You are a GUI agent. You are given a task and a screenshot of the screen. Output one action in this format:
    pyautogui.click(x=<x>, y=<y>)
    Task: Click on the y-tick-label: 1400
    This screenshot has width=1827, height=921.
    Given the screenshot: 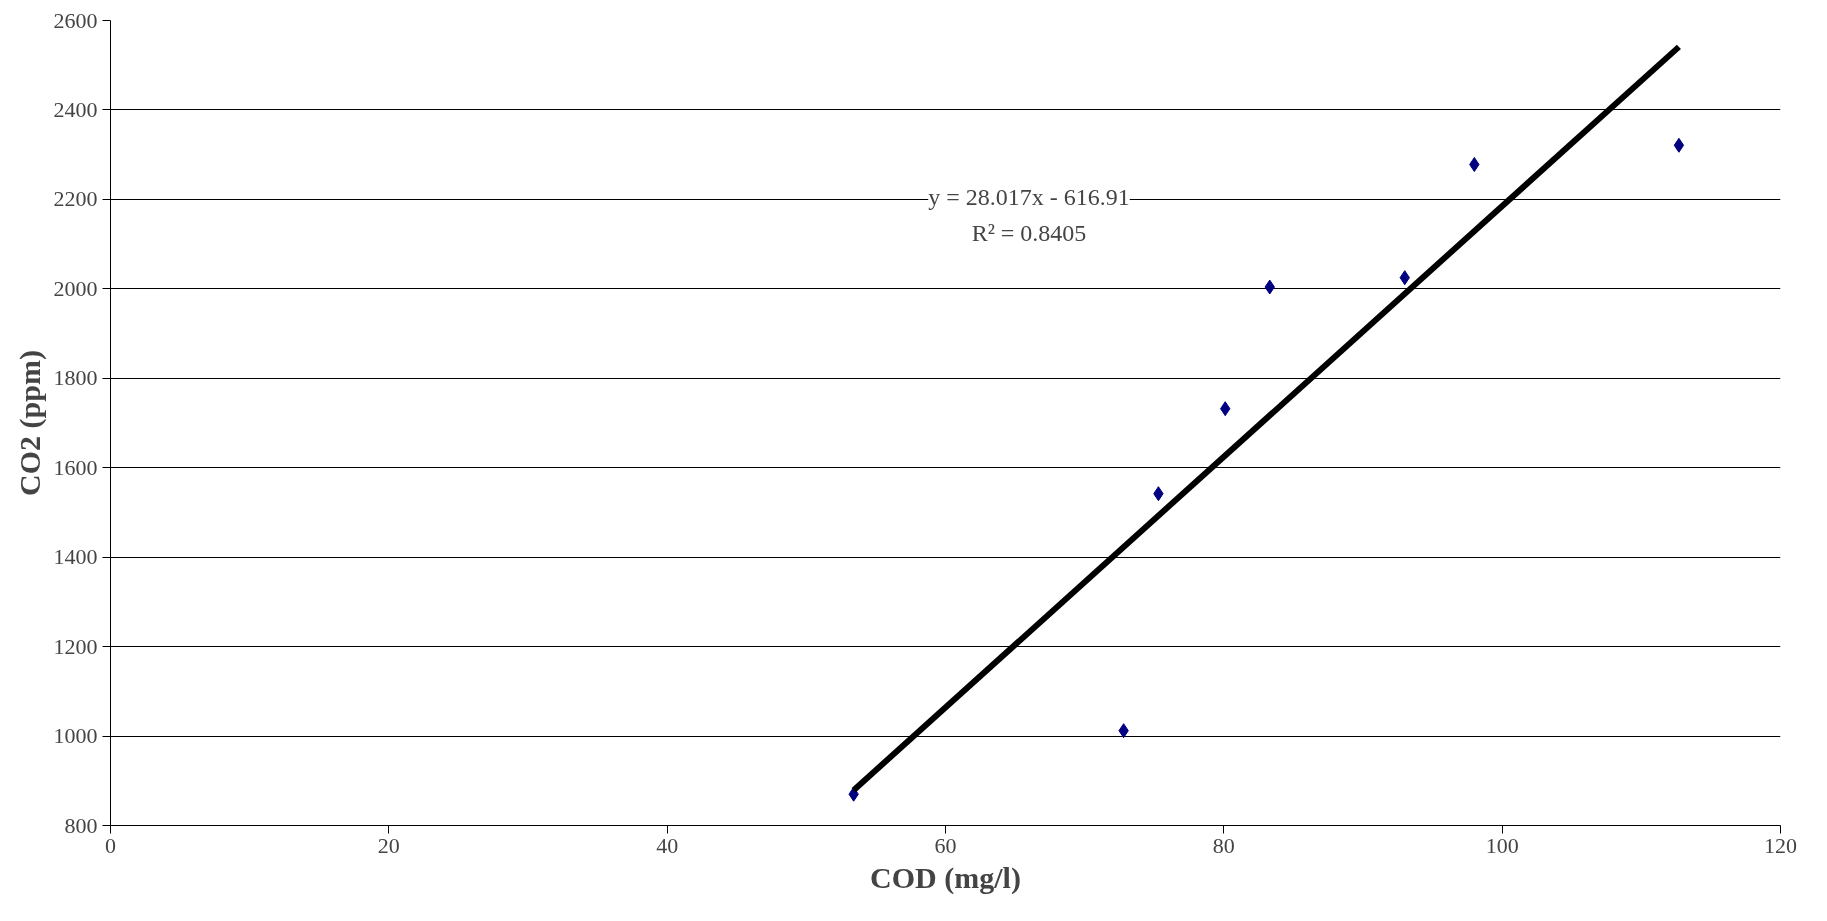 What is the action you would take?
    pyautogui.click(x=75, y=557)
    